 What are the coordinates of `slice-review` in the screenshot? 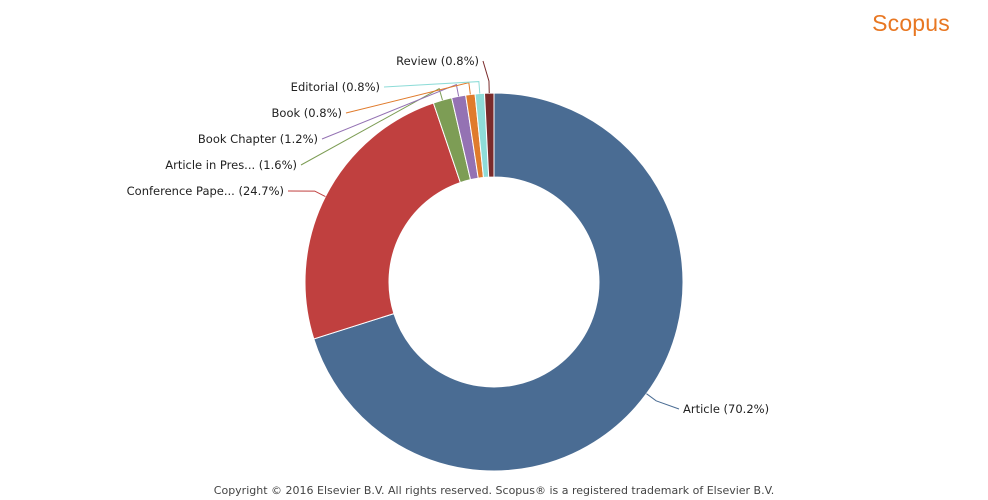 It's located at (489, 135).